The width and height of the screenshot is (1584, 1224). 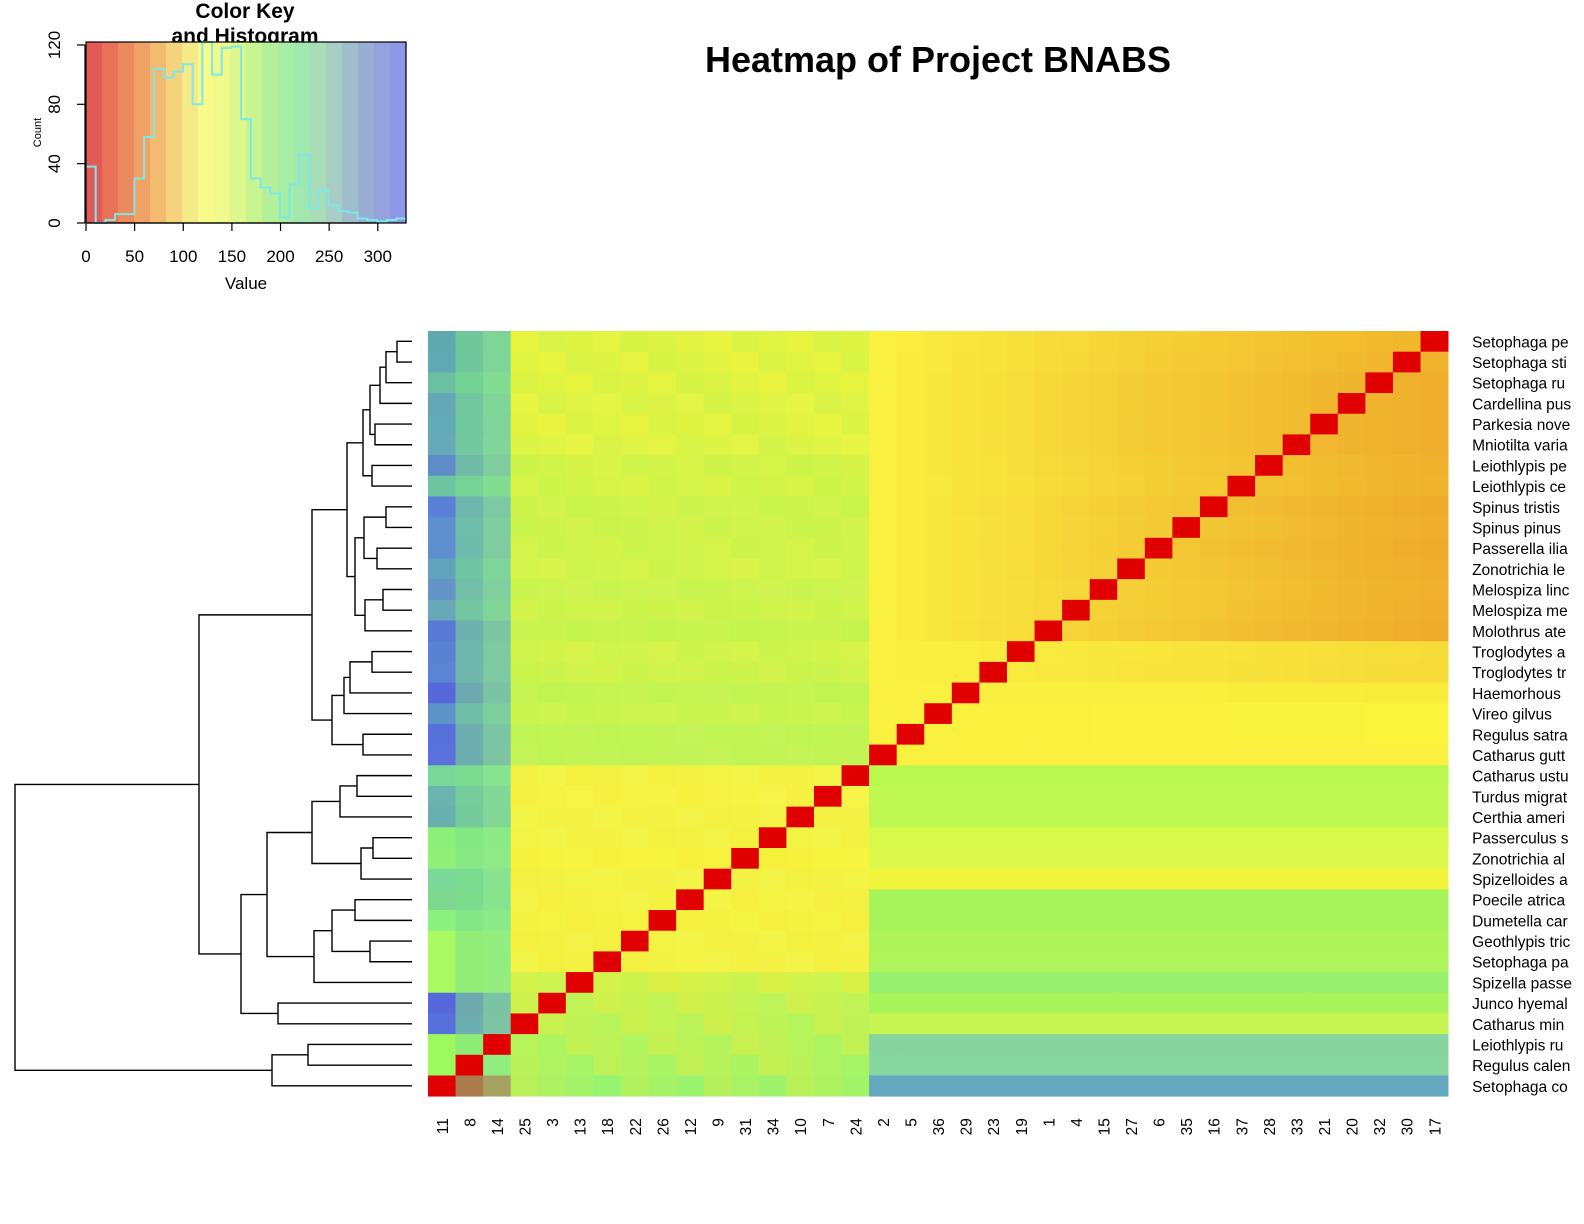 What do you see at coordinates (190, 132) in the screenshot?
I see `color-key-band` at bounding box center [190, 132].